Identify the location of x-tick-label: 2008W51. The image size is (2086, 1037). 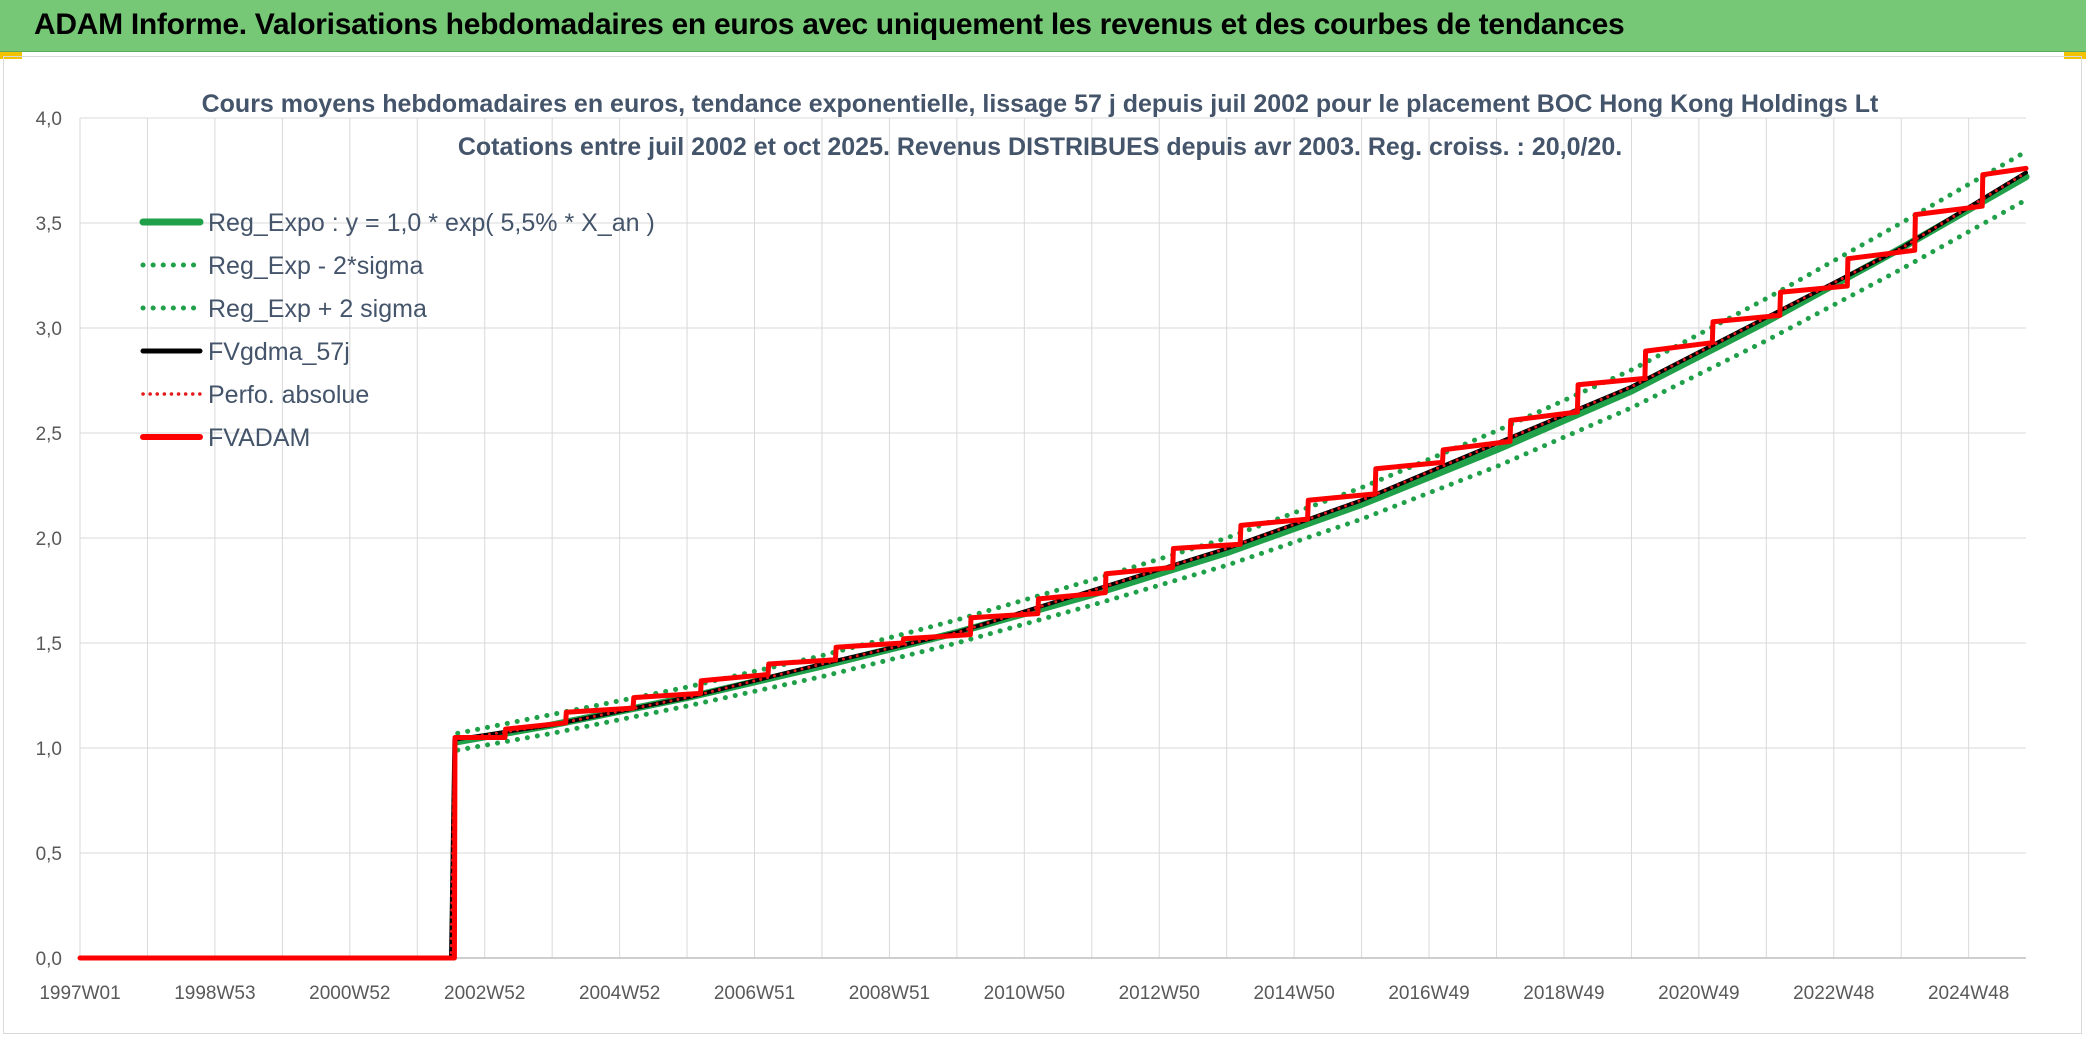
(889, 993).